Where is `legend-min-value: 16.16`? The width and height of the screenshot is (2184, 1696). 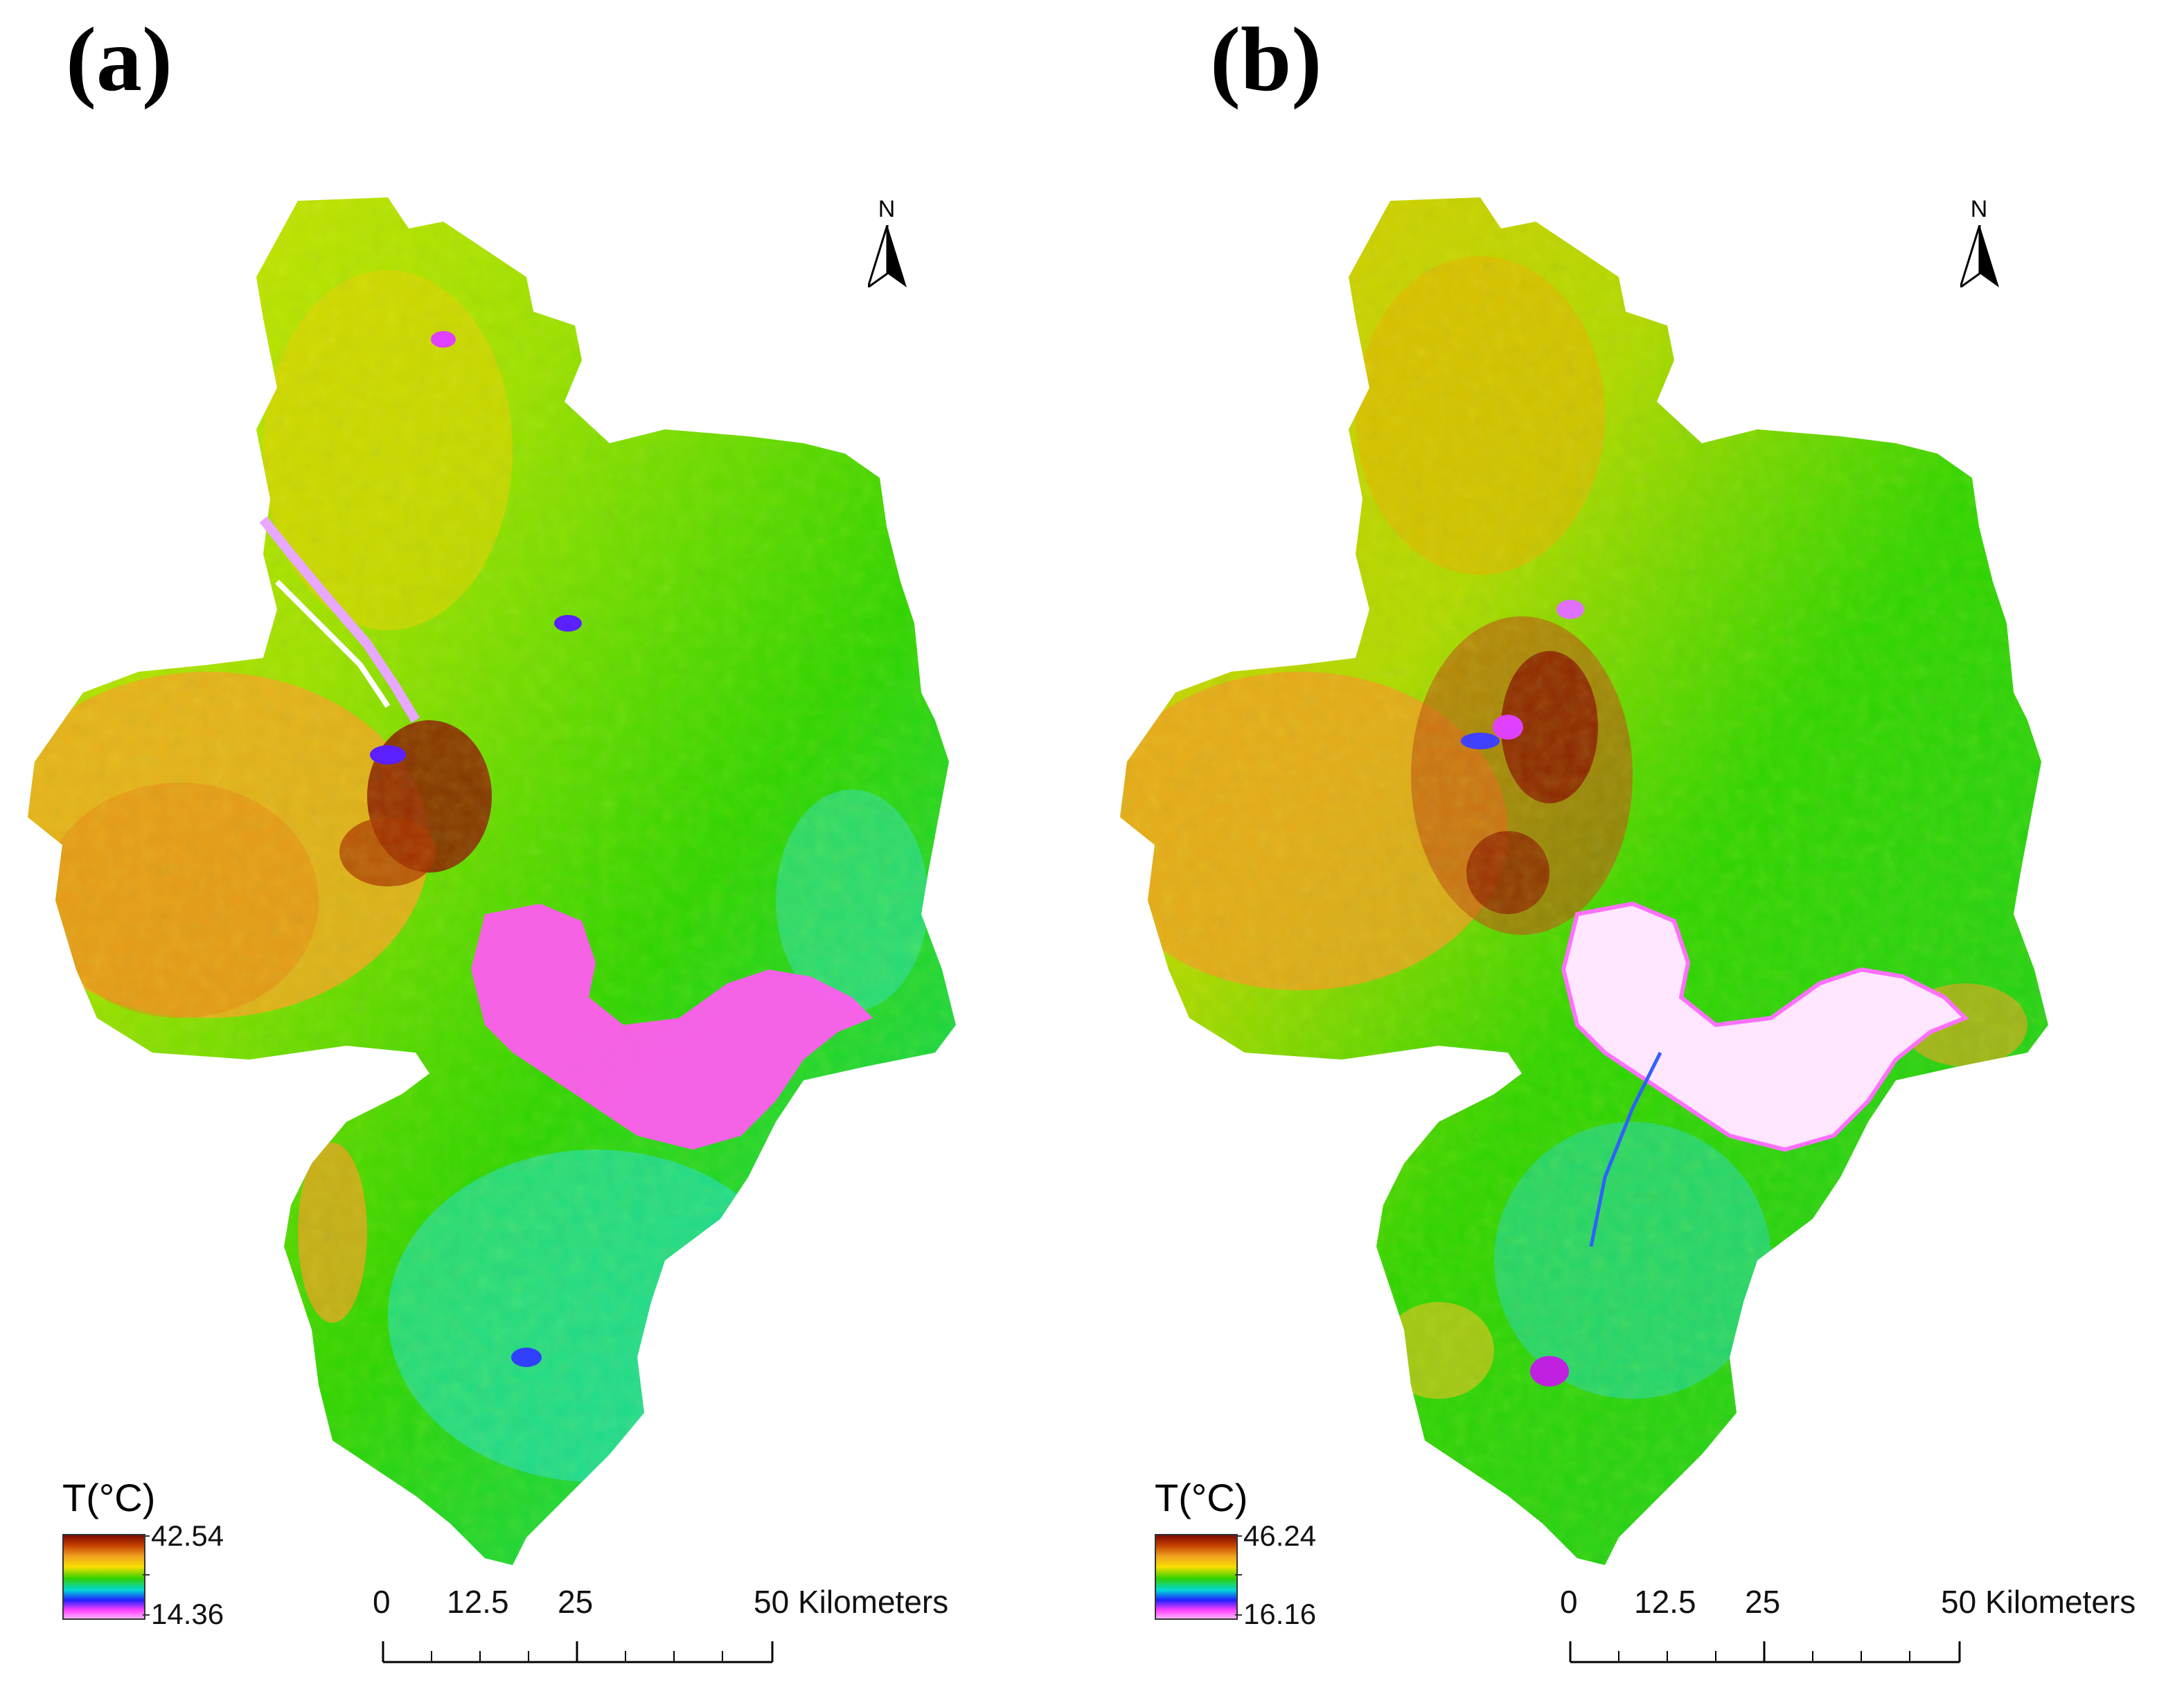 legend-min-value: 16.16 is located at coordinates (1280, 1614).